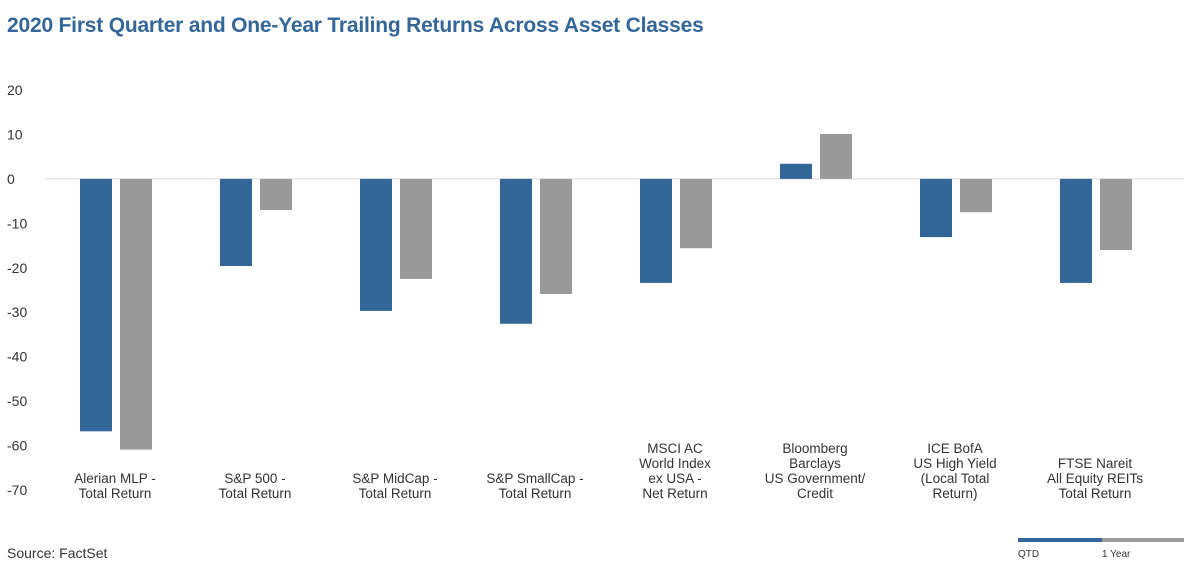  What do you see at coordinates (815, 471) in the screenshot?
I see `category-label: Bloomberg Barclays US Government/Credit` at bounding box center [815, 471].